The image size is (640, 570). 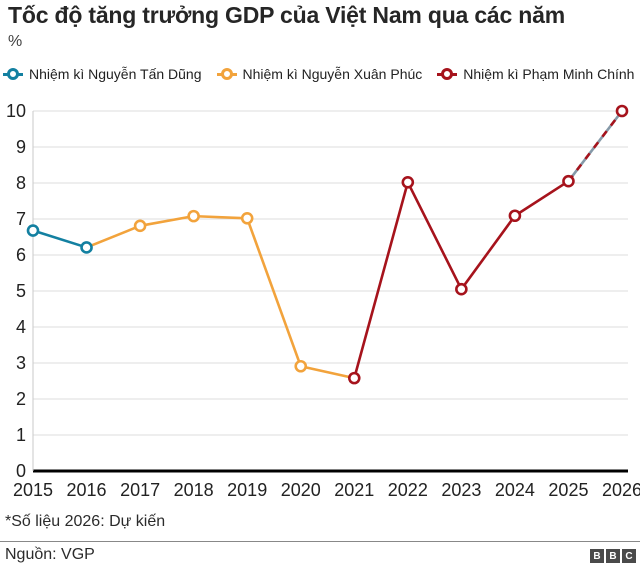 I want to click on legend-item-label: Nhiệm kì Phạm Minh Chính, so click(x=549, y=74).